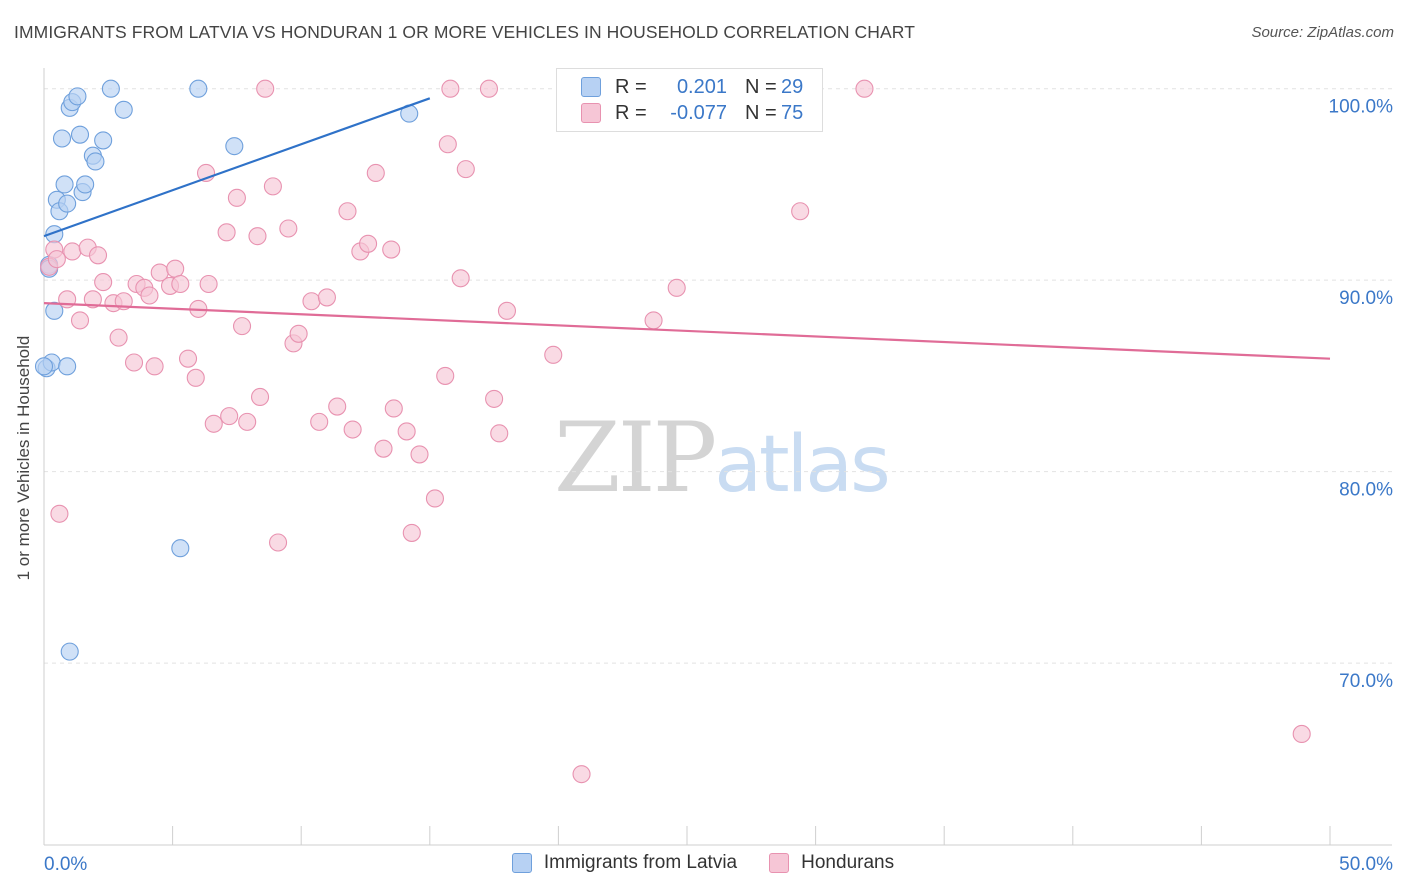 This screenshot has width=1406, height=892. I want to click on series-legend: Immigrants from Latvia Hondurans, so click(703, 863).